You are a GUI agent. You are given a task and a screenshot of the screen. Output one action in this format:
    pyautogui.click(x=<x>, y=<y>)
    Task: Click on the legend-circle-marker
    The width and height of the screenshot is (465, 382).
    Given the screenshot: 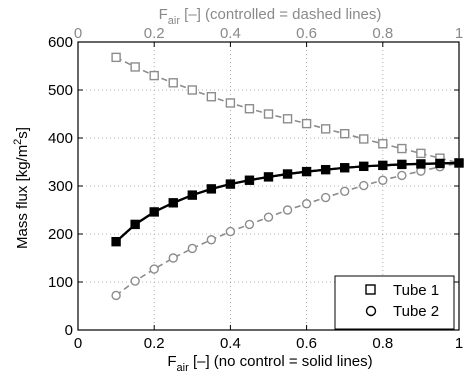 What is the action you would take?
    pyautogui.click(x=371, y=311)
    